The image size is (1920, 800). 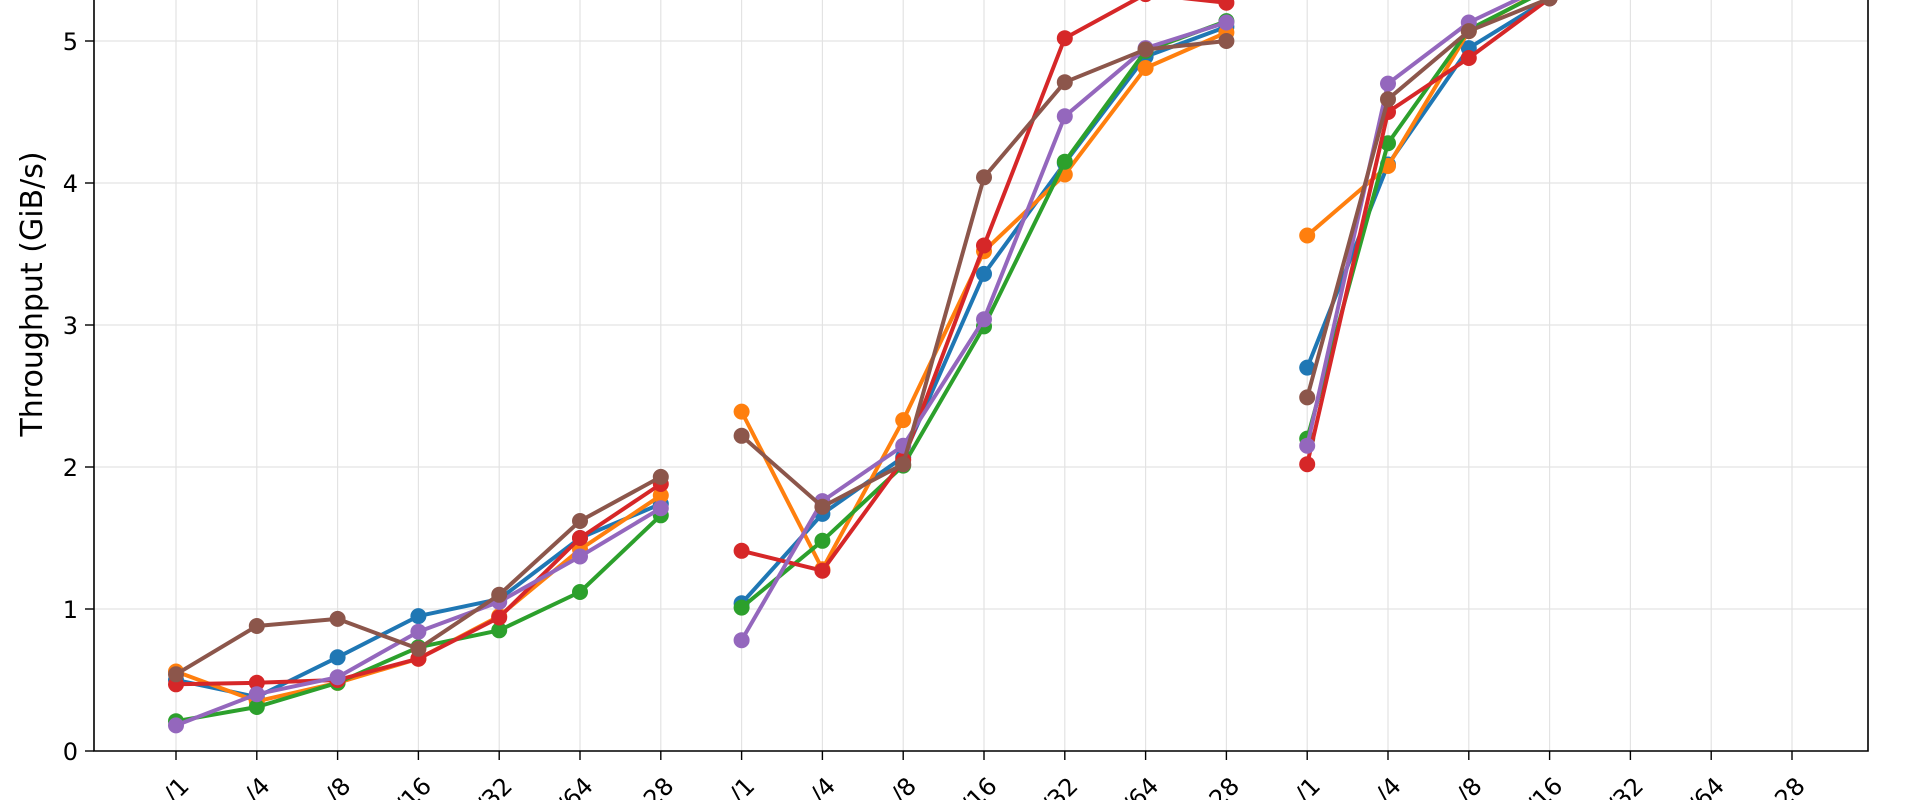 I want to click on y-axis-ticks: 0 1 2 3 4 5, so click(x=78, y=397).